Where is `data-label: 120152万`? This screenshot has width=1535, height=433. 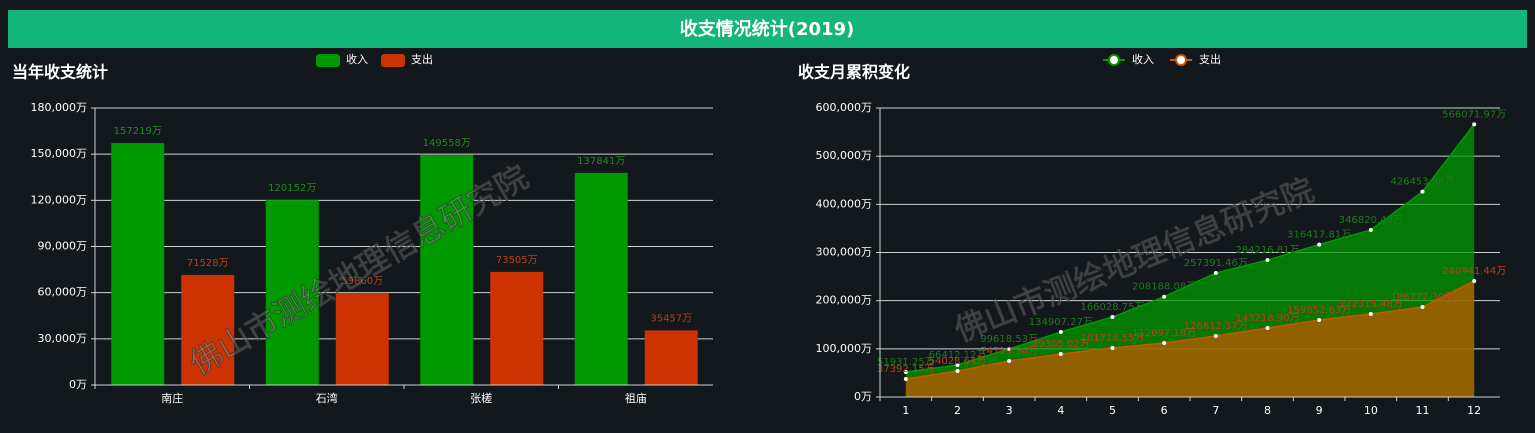
data-label: 120152万 is located at coordinates (292, 188).